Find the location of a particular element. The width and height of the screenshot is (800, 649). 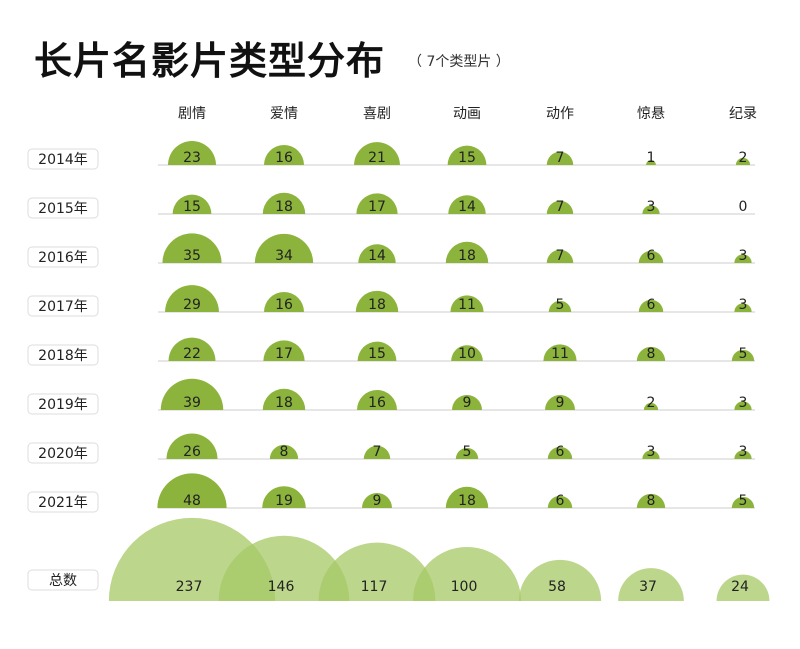

total-value-1: 146 is located at coordinates (281, 587).